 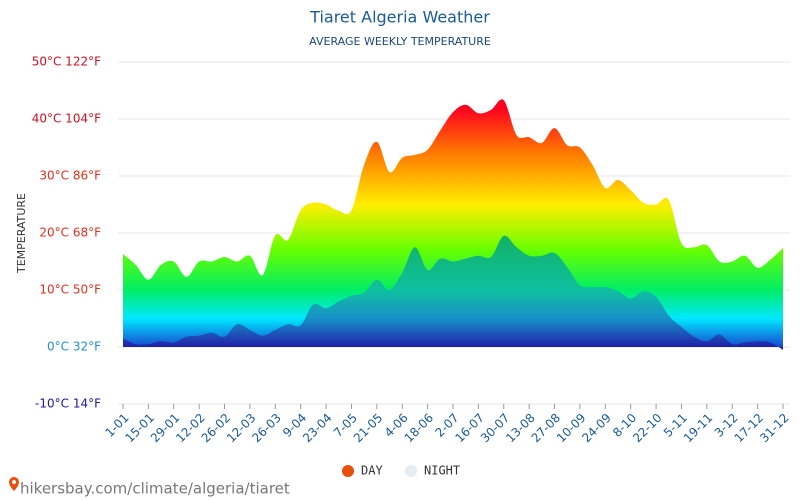 I want to click on y-tick-label: 40°C 104°F, so click(x=66, y=119).